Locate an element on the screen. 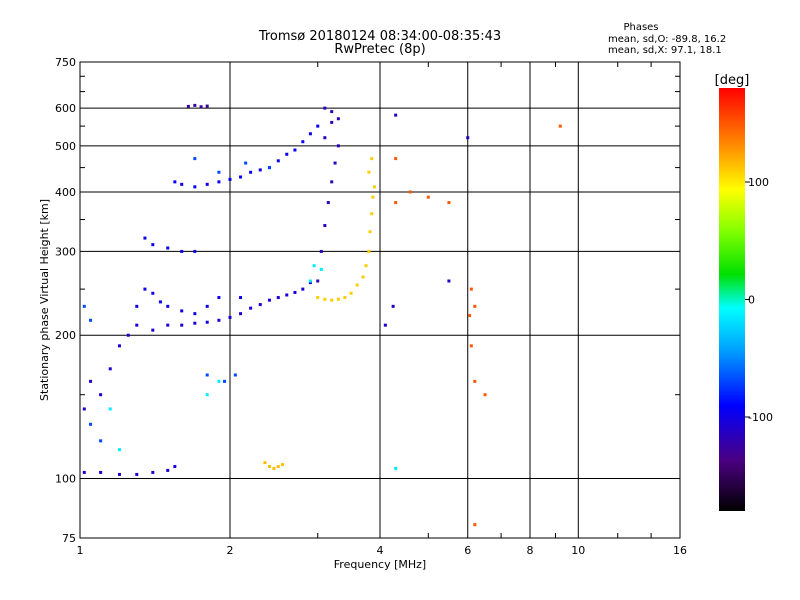 The height and width of the screenshot is (600, 800). colorbar is located at coordinates (732, 299).